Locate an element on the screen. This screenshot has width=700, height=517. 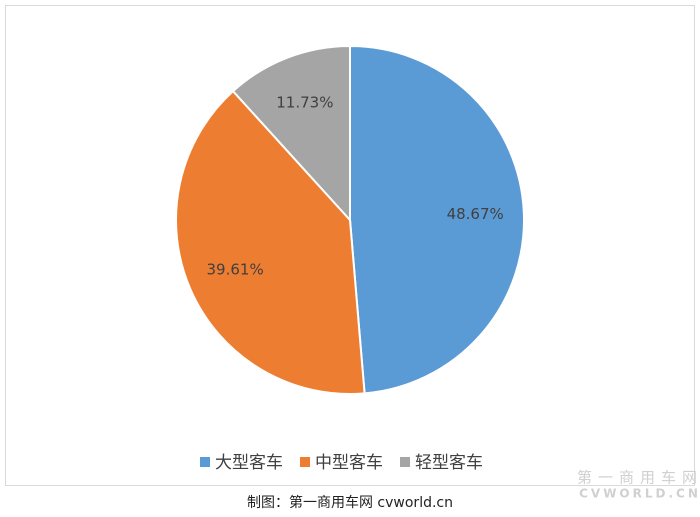
legend-label: 轻型客车 is located at coordinates (449, 463).